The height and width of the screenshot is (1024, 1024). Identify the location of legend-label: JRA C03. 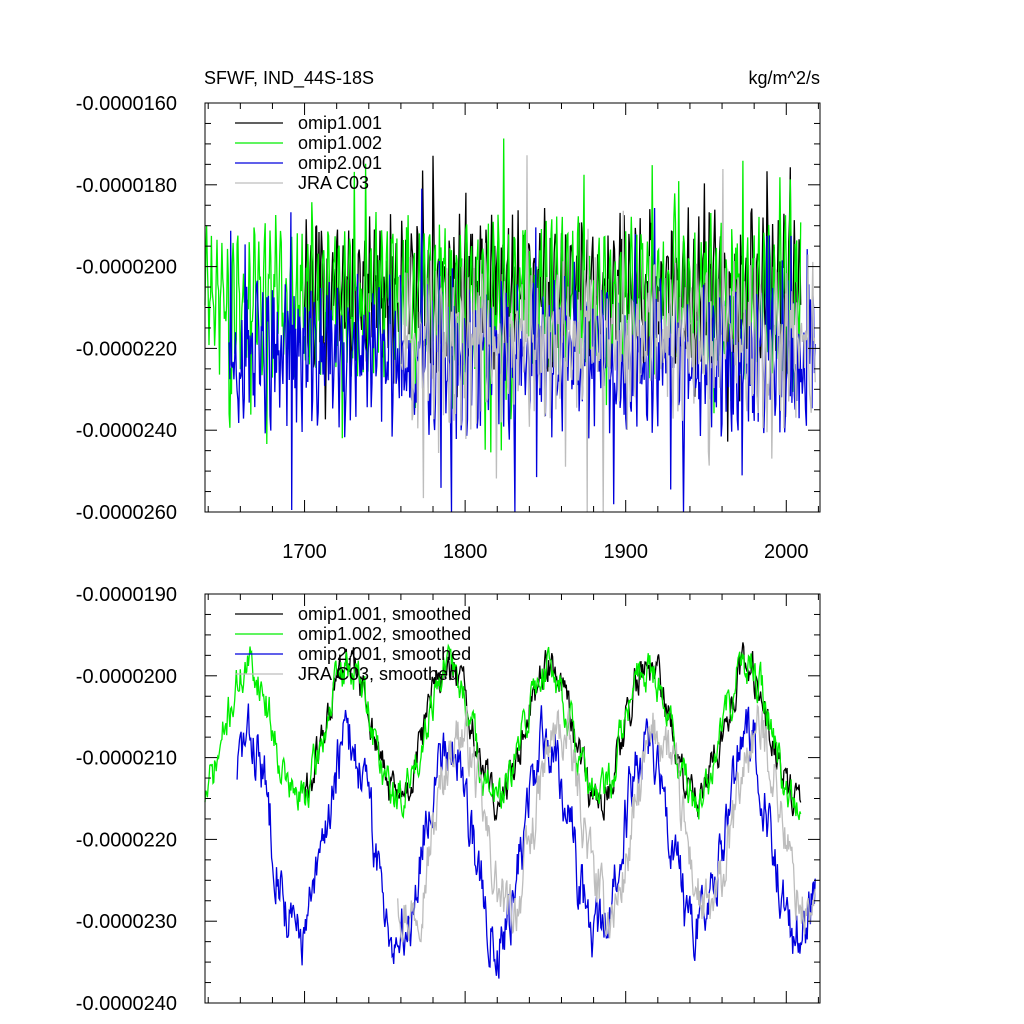
(333, 183).